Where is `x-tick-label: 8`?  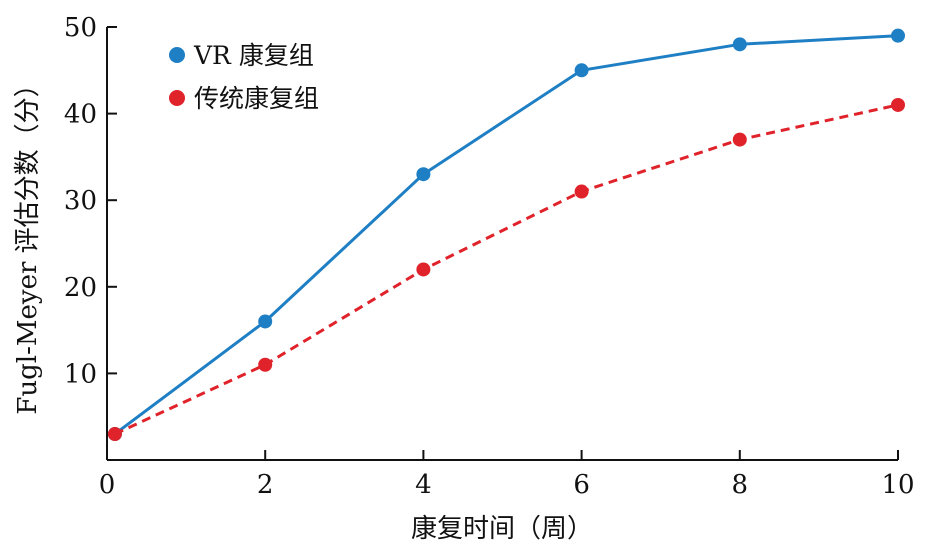
x-tick-label: 8 is located at coordinates (740, 485).